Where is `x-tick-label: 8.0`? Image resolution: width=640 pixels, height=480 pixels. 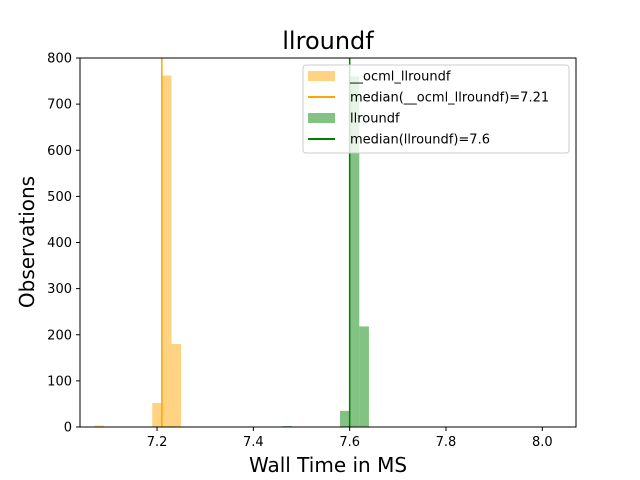
x-tick-label: 8.0 is located at coordinates (542, 442).